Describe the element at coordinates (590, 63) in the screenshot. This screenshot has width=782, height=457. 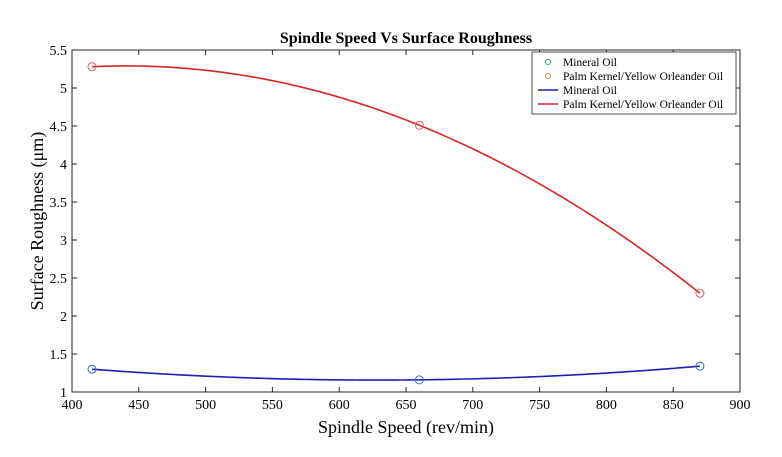
I see `legend-label-0: Mineral Oil` at that location.